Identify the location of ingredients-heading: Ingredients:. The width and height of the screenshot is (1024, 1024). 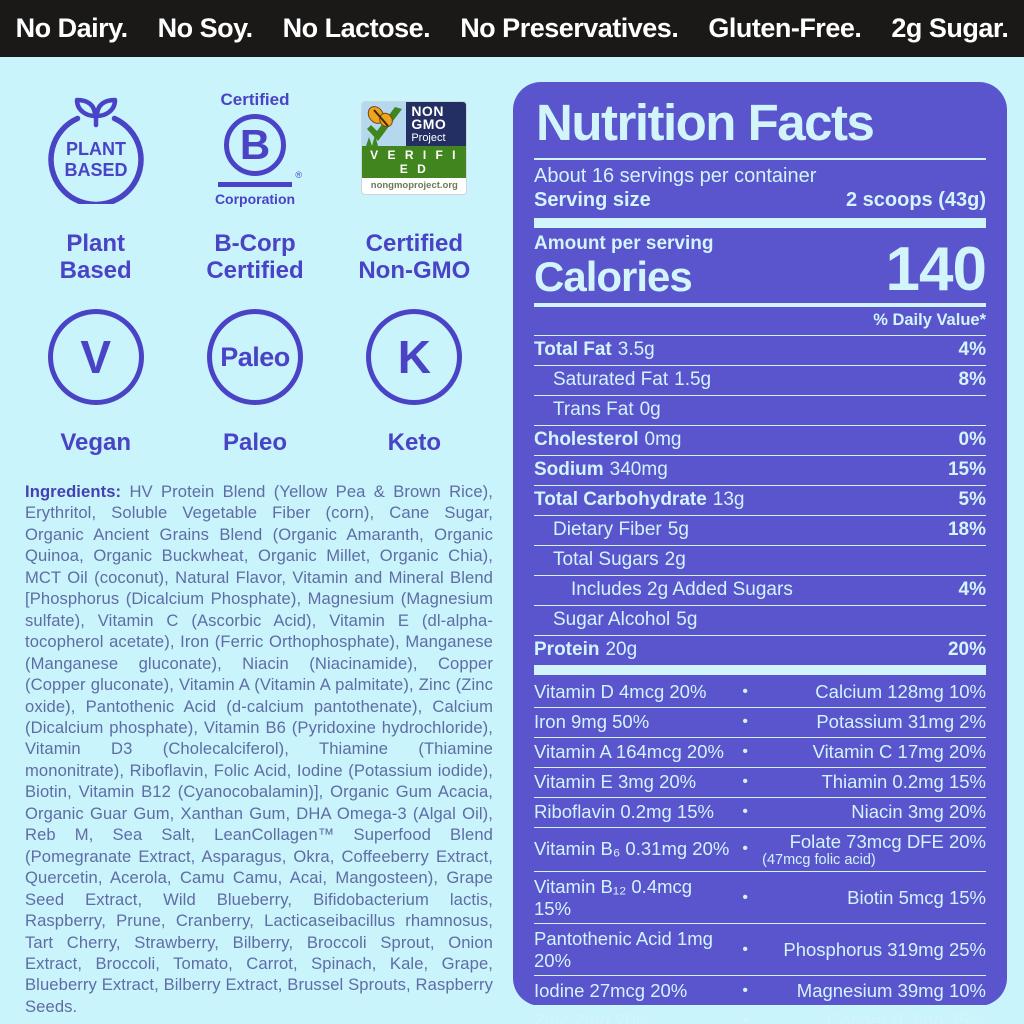
(73, 491).